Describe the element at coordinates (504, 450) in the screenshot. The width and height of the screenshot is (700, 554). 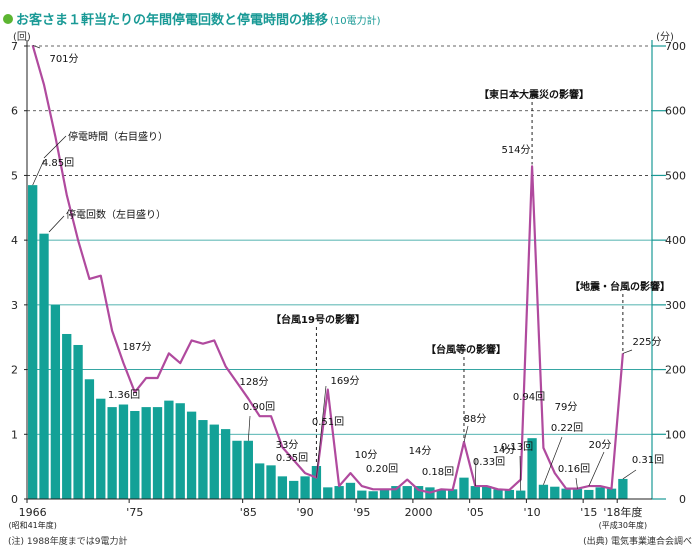
I see `minutes-label: 14分` at that location.